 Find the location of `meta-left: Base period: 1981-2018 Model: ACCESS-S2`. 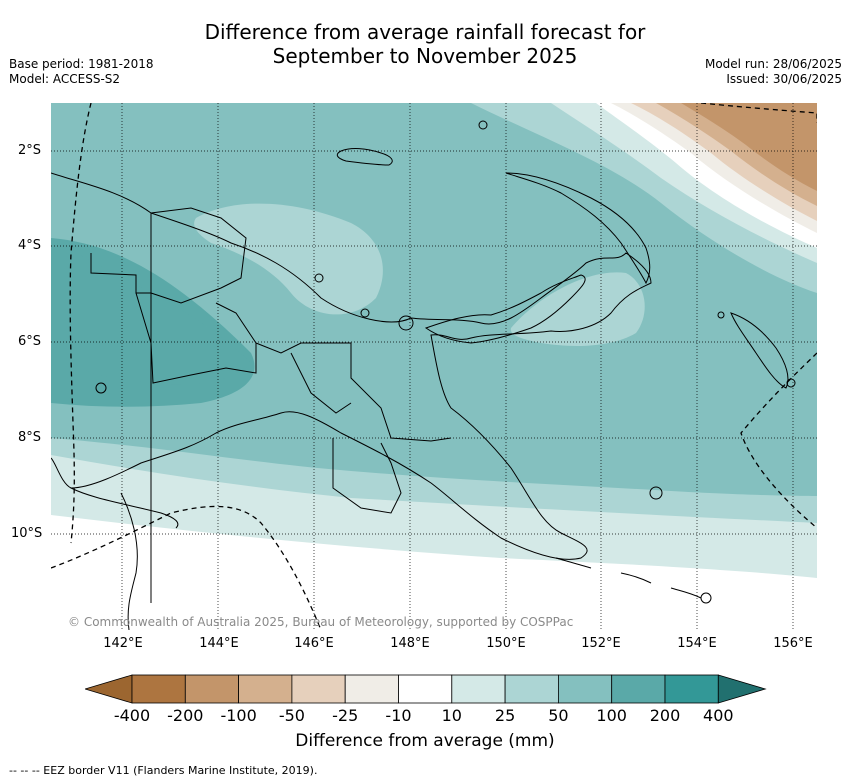

meta-left: Base period: 1981-2018 Model: ACCESS-S2 is located at coordinates (81, 72).